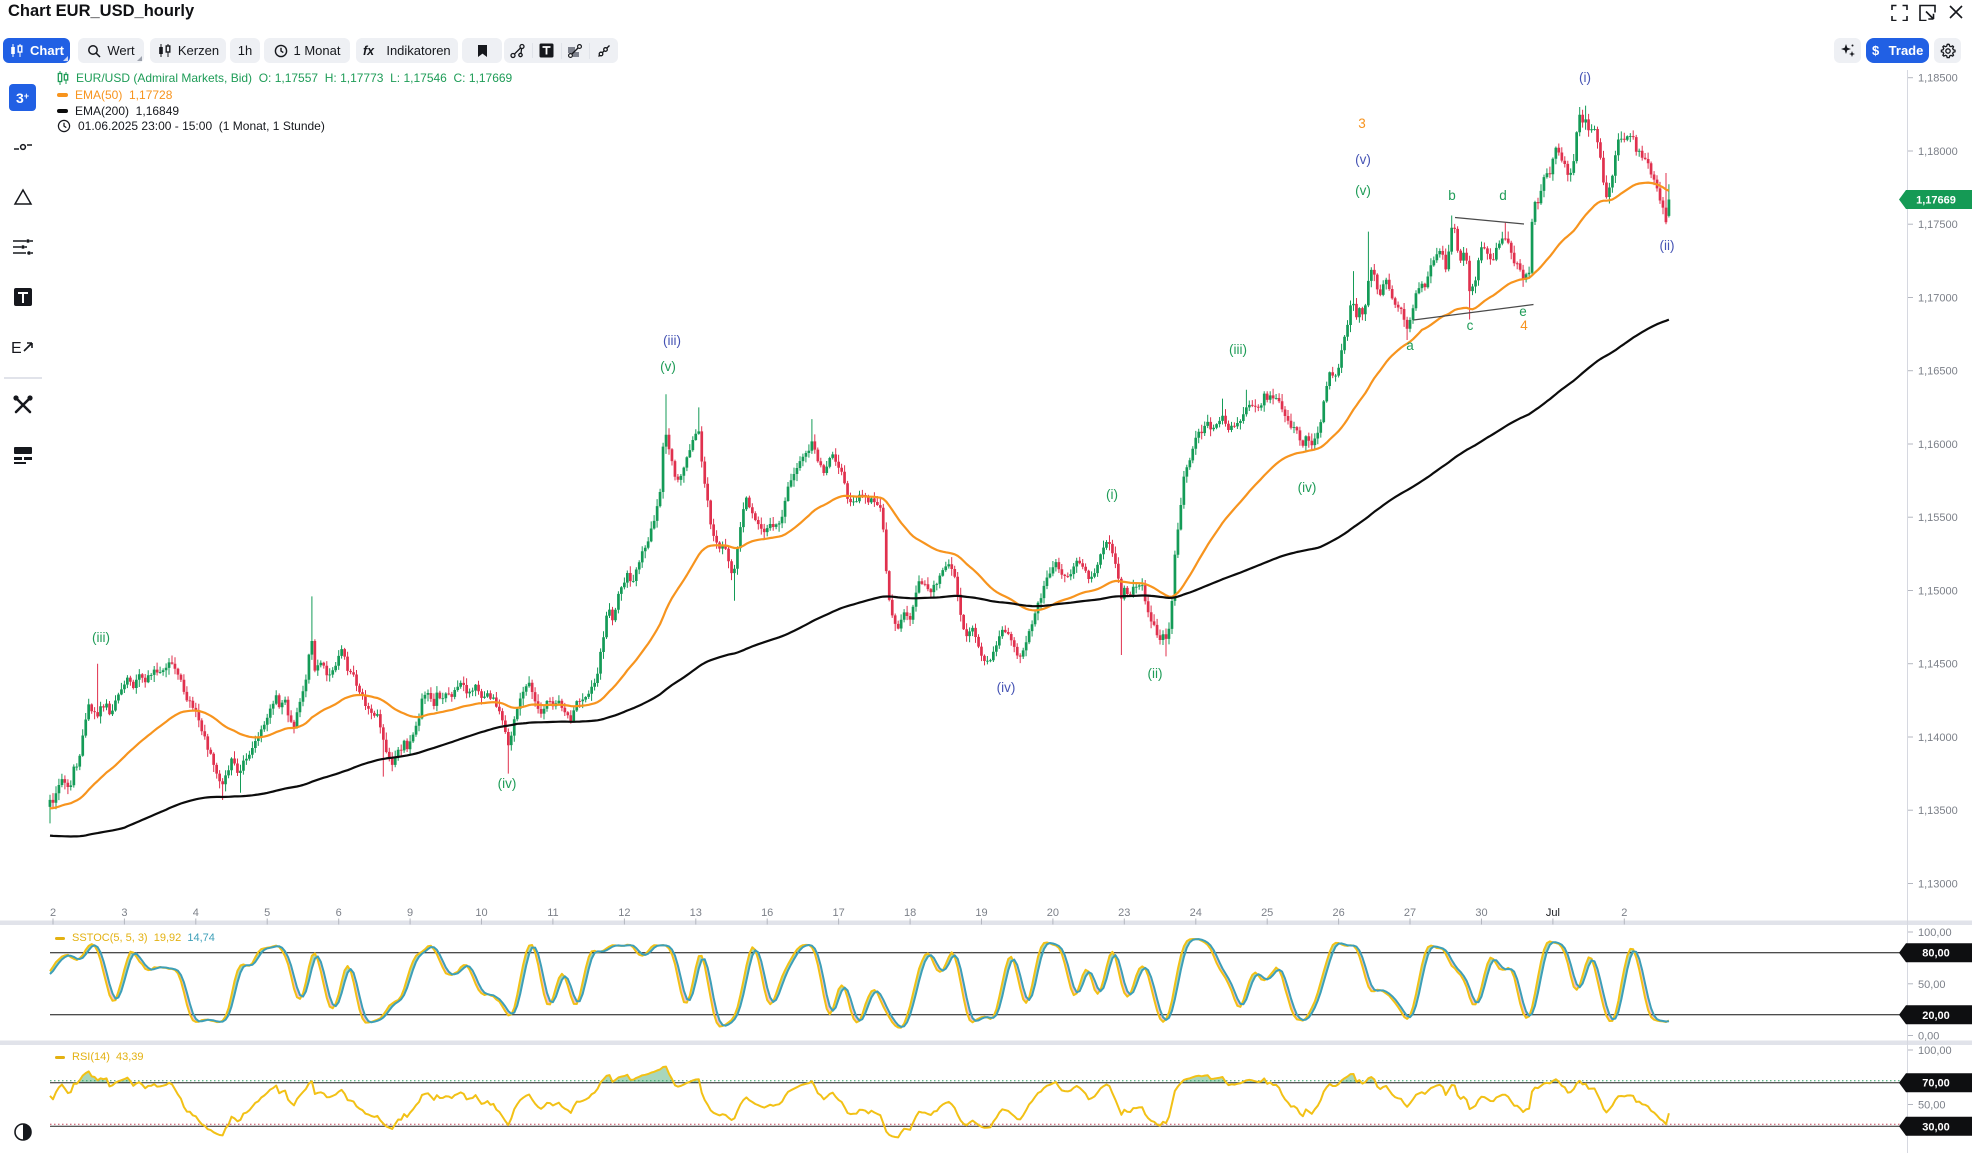 This screenshot has height=1153, width=1972. I want to click on svg-text: 1,17669, so click(1936, 201).